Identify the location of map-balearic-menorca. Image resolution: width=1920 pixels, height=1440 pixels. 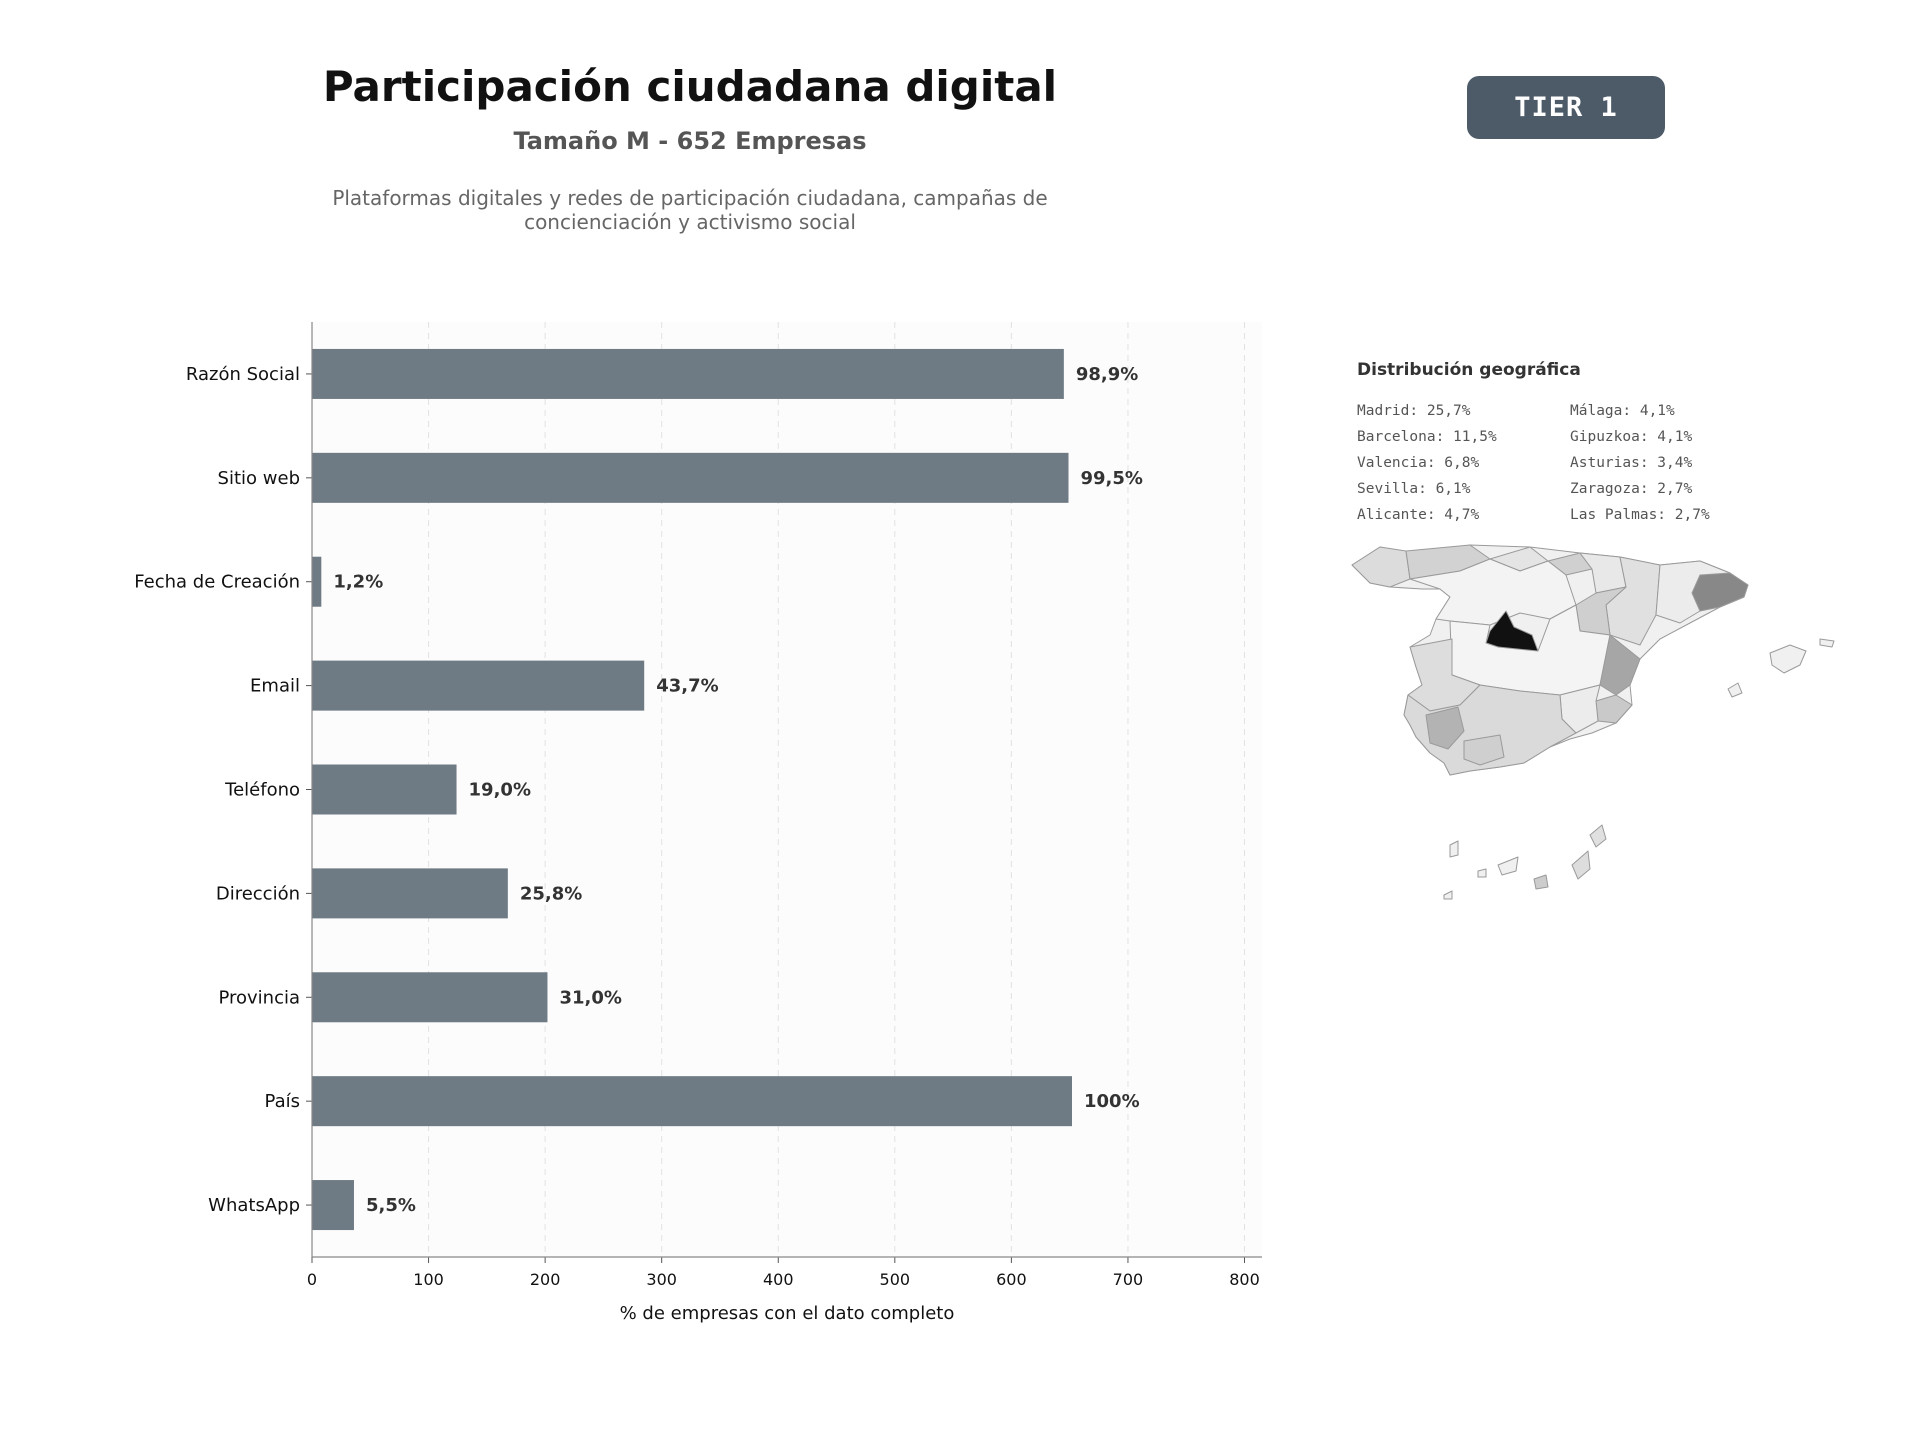
(1827, 643).